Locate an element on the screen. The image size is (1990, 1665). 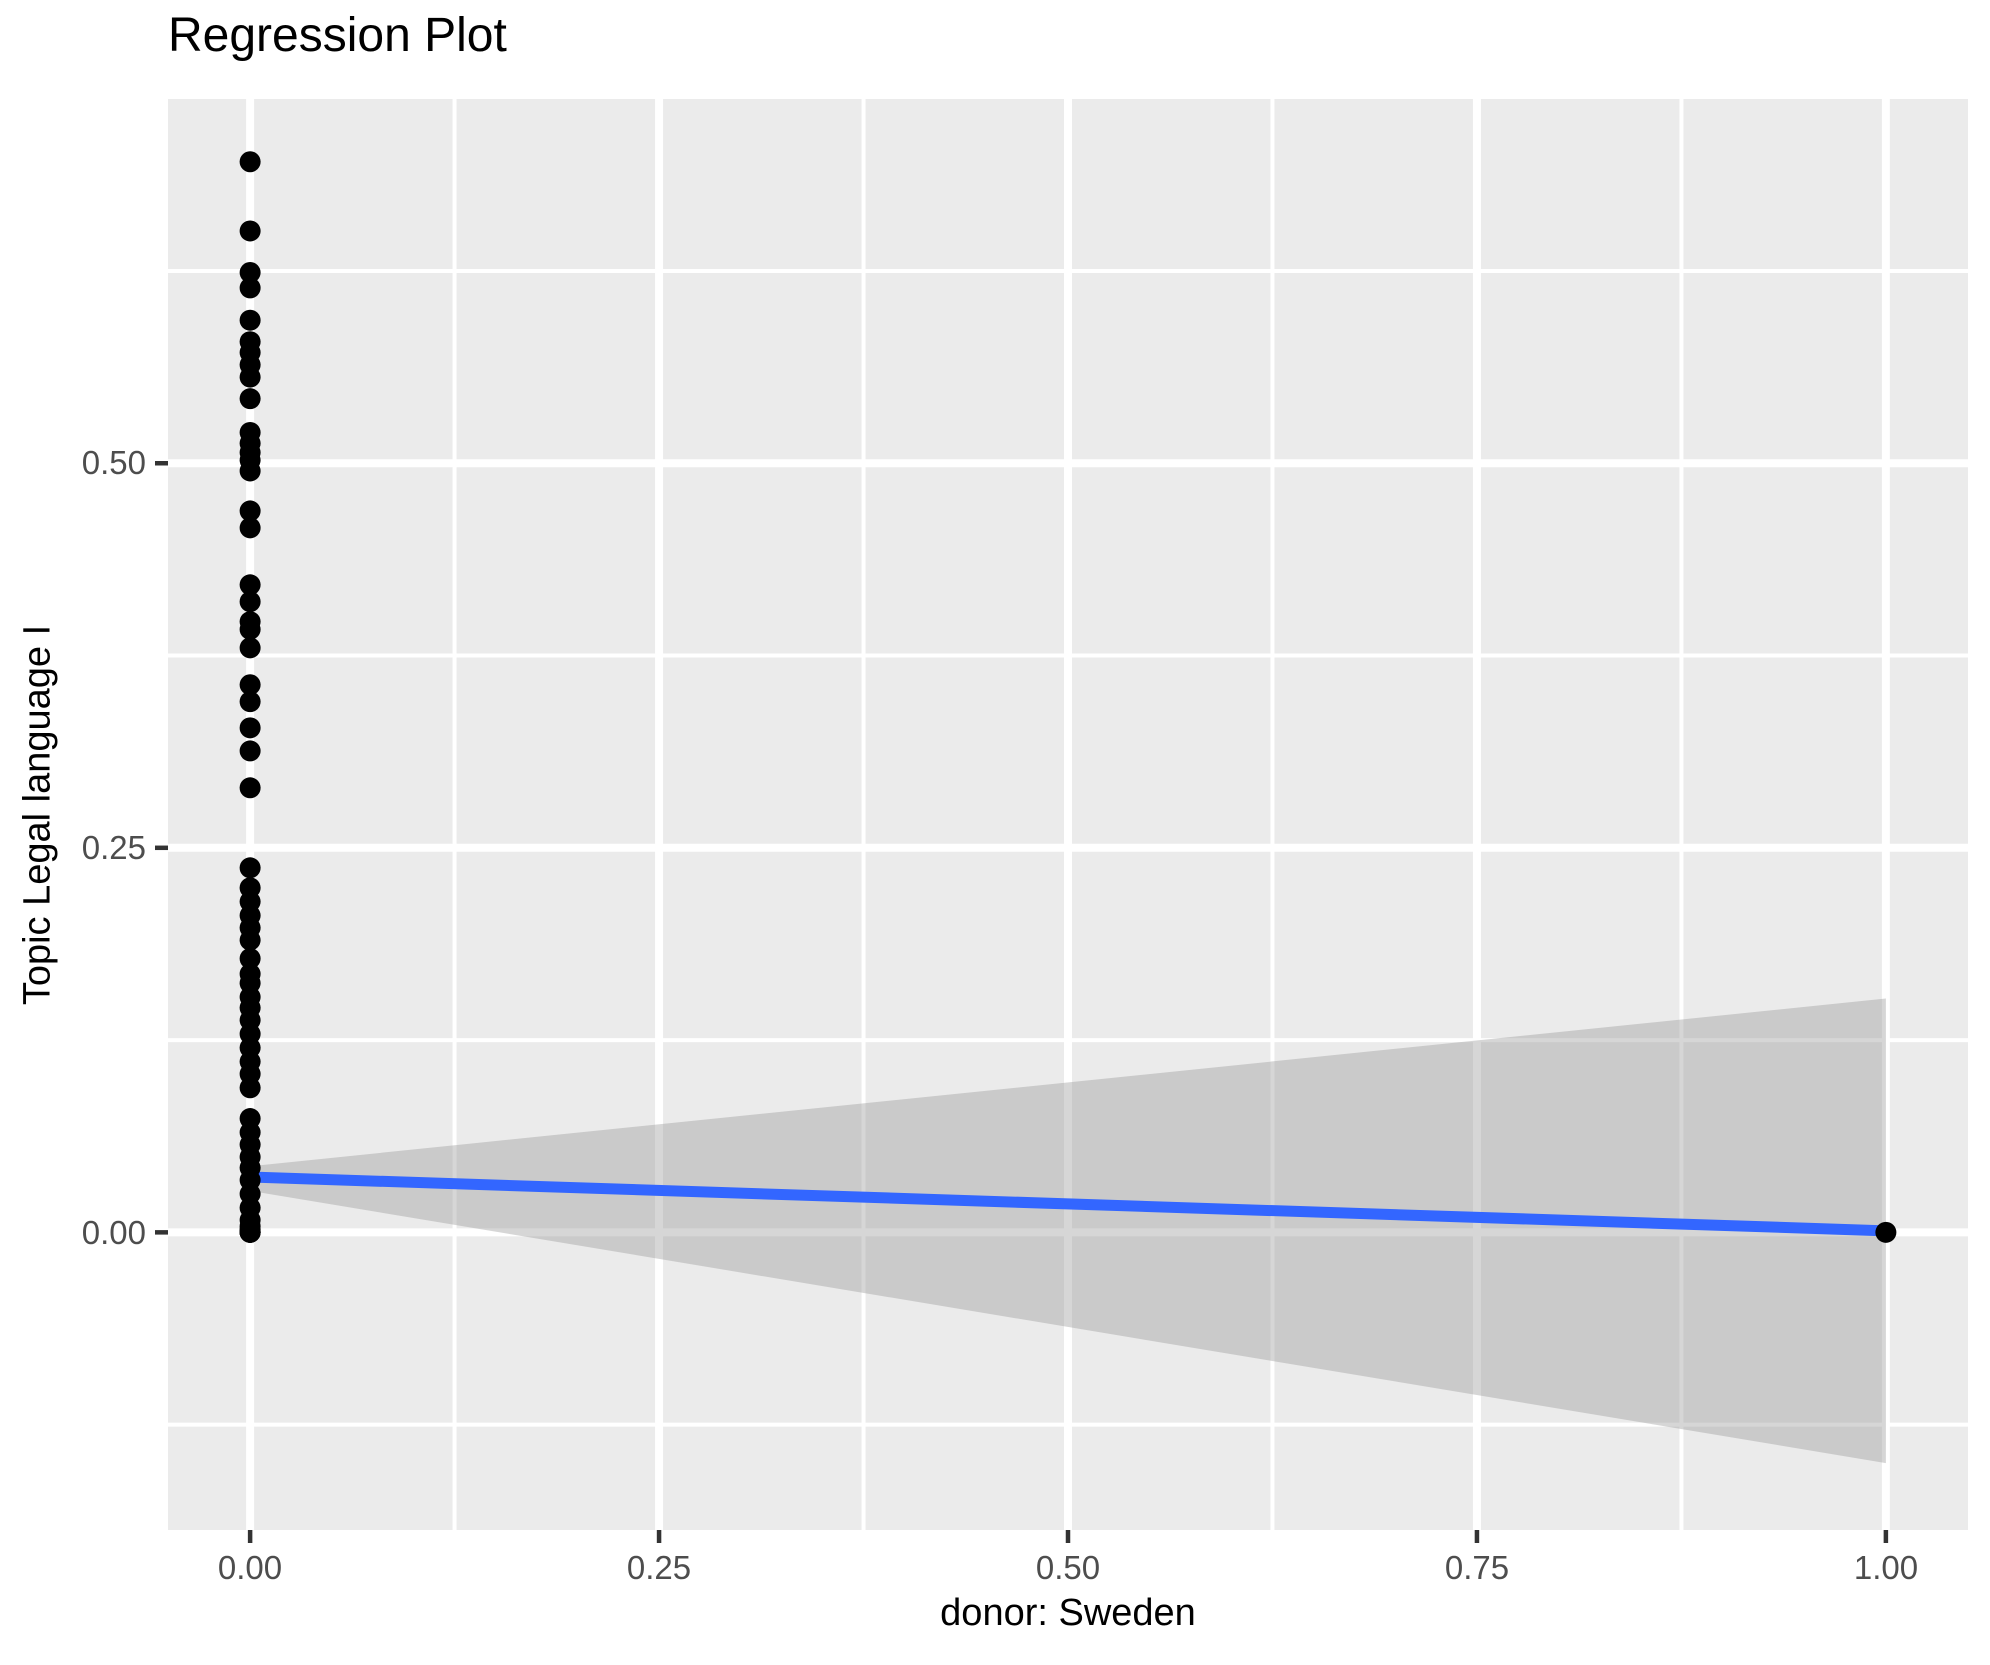
regression-line is located at coordinates (1068, 1204).